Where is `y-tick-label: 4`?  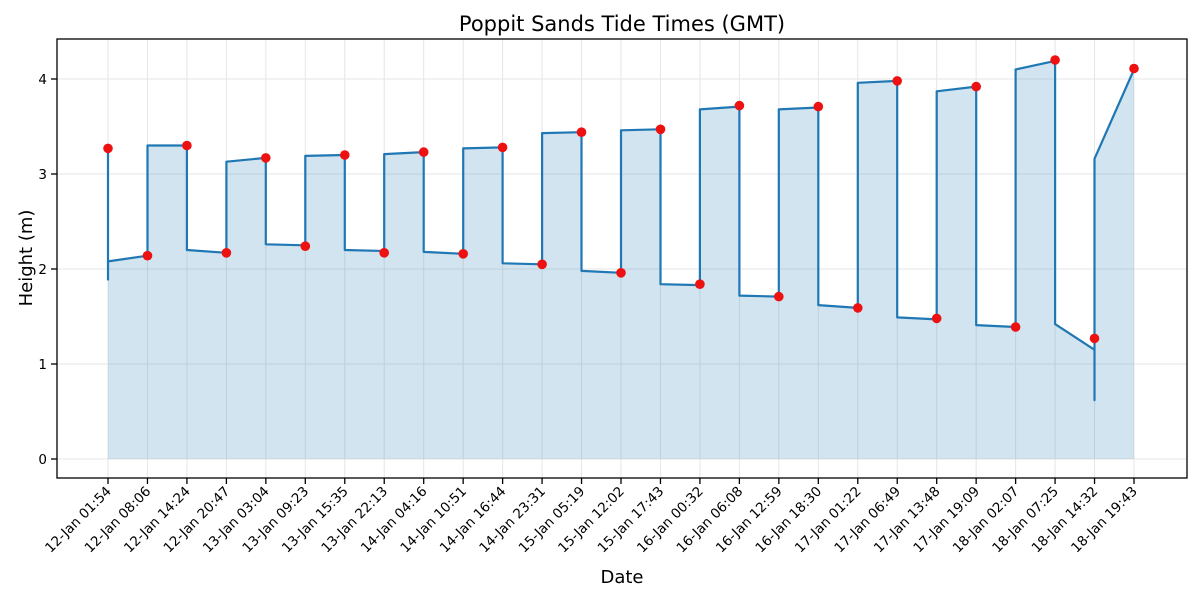
y-tick-label: 4 is located at coordinates (42, 80).